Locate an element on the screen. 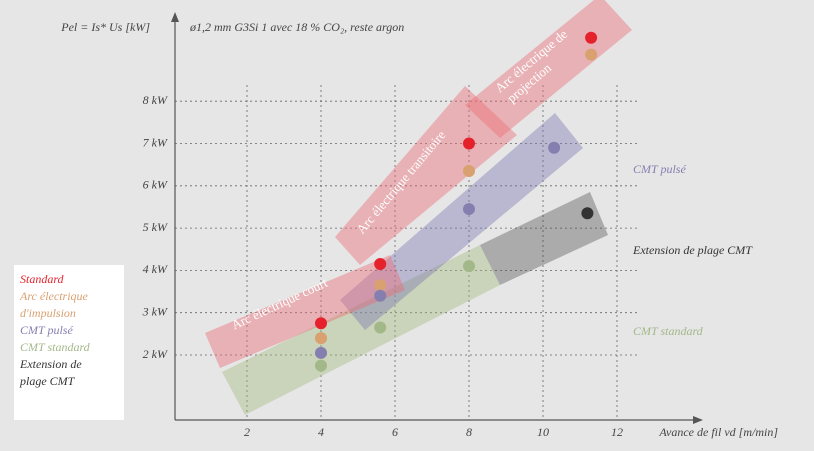  x-tick-label: 8 is located at coordinates (469, 432).